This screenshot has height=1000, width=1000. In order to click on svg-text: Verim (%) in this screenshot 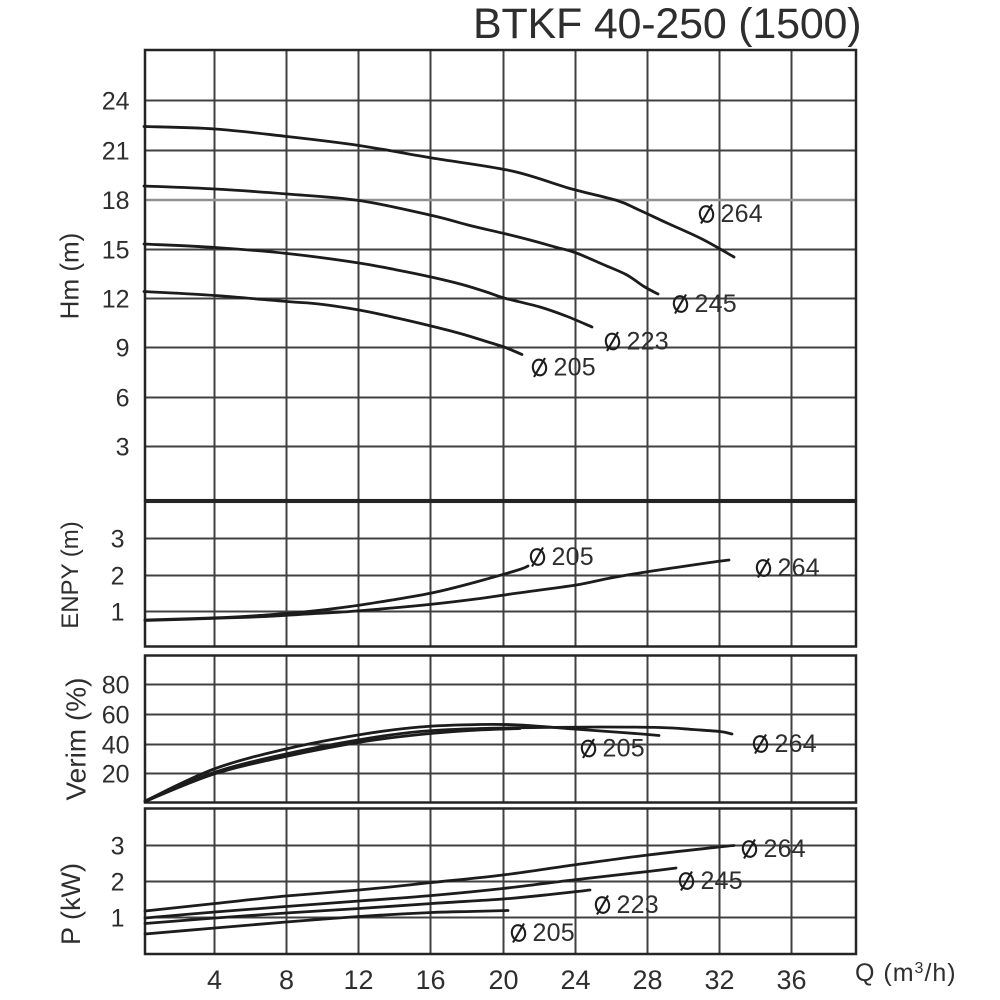, I will do `click(76, 739)`.